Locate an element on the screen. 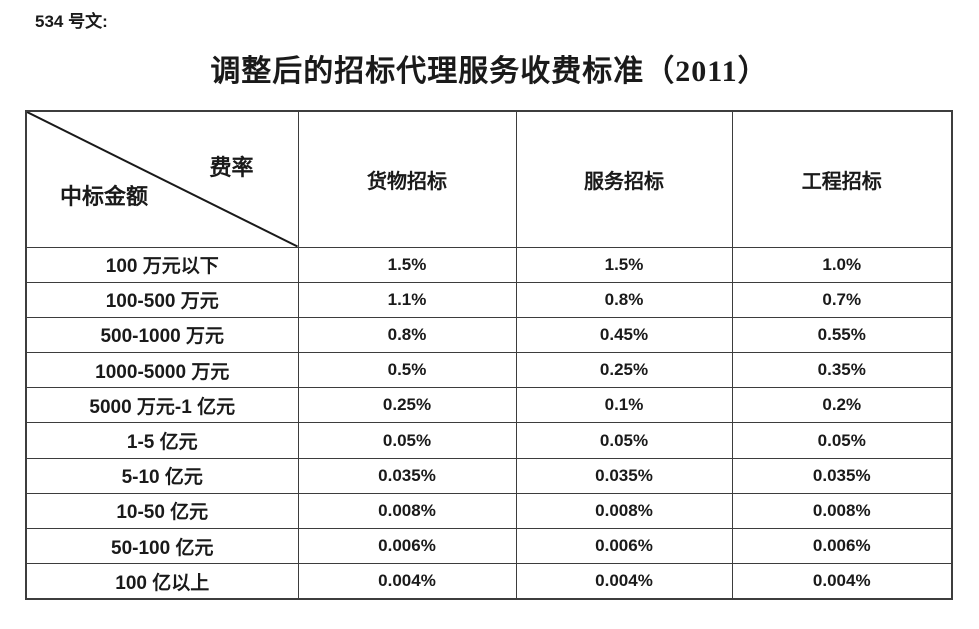  table-row: 5000 万元-1 亿元 0.25% 0.1% 0.2% is located at coordinates (489, 405).